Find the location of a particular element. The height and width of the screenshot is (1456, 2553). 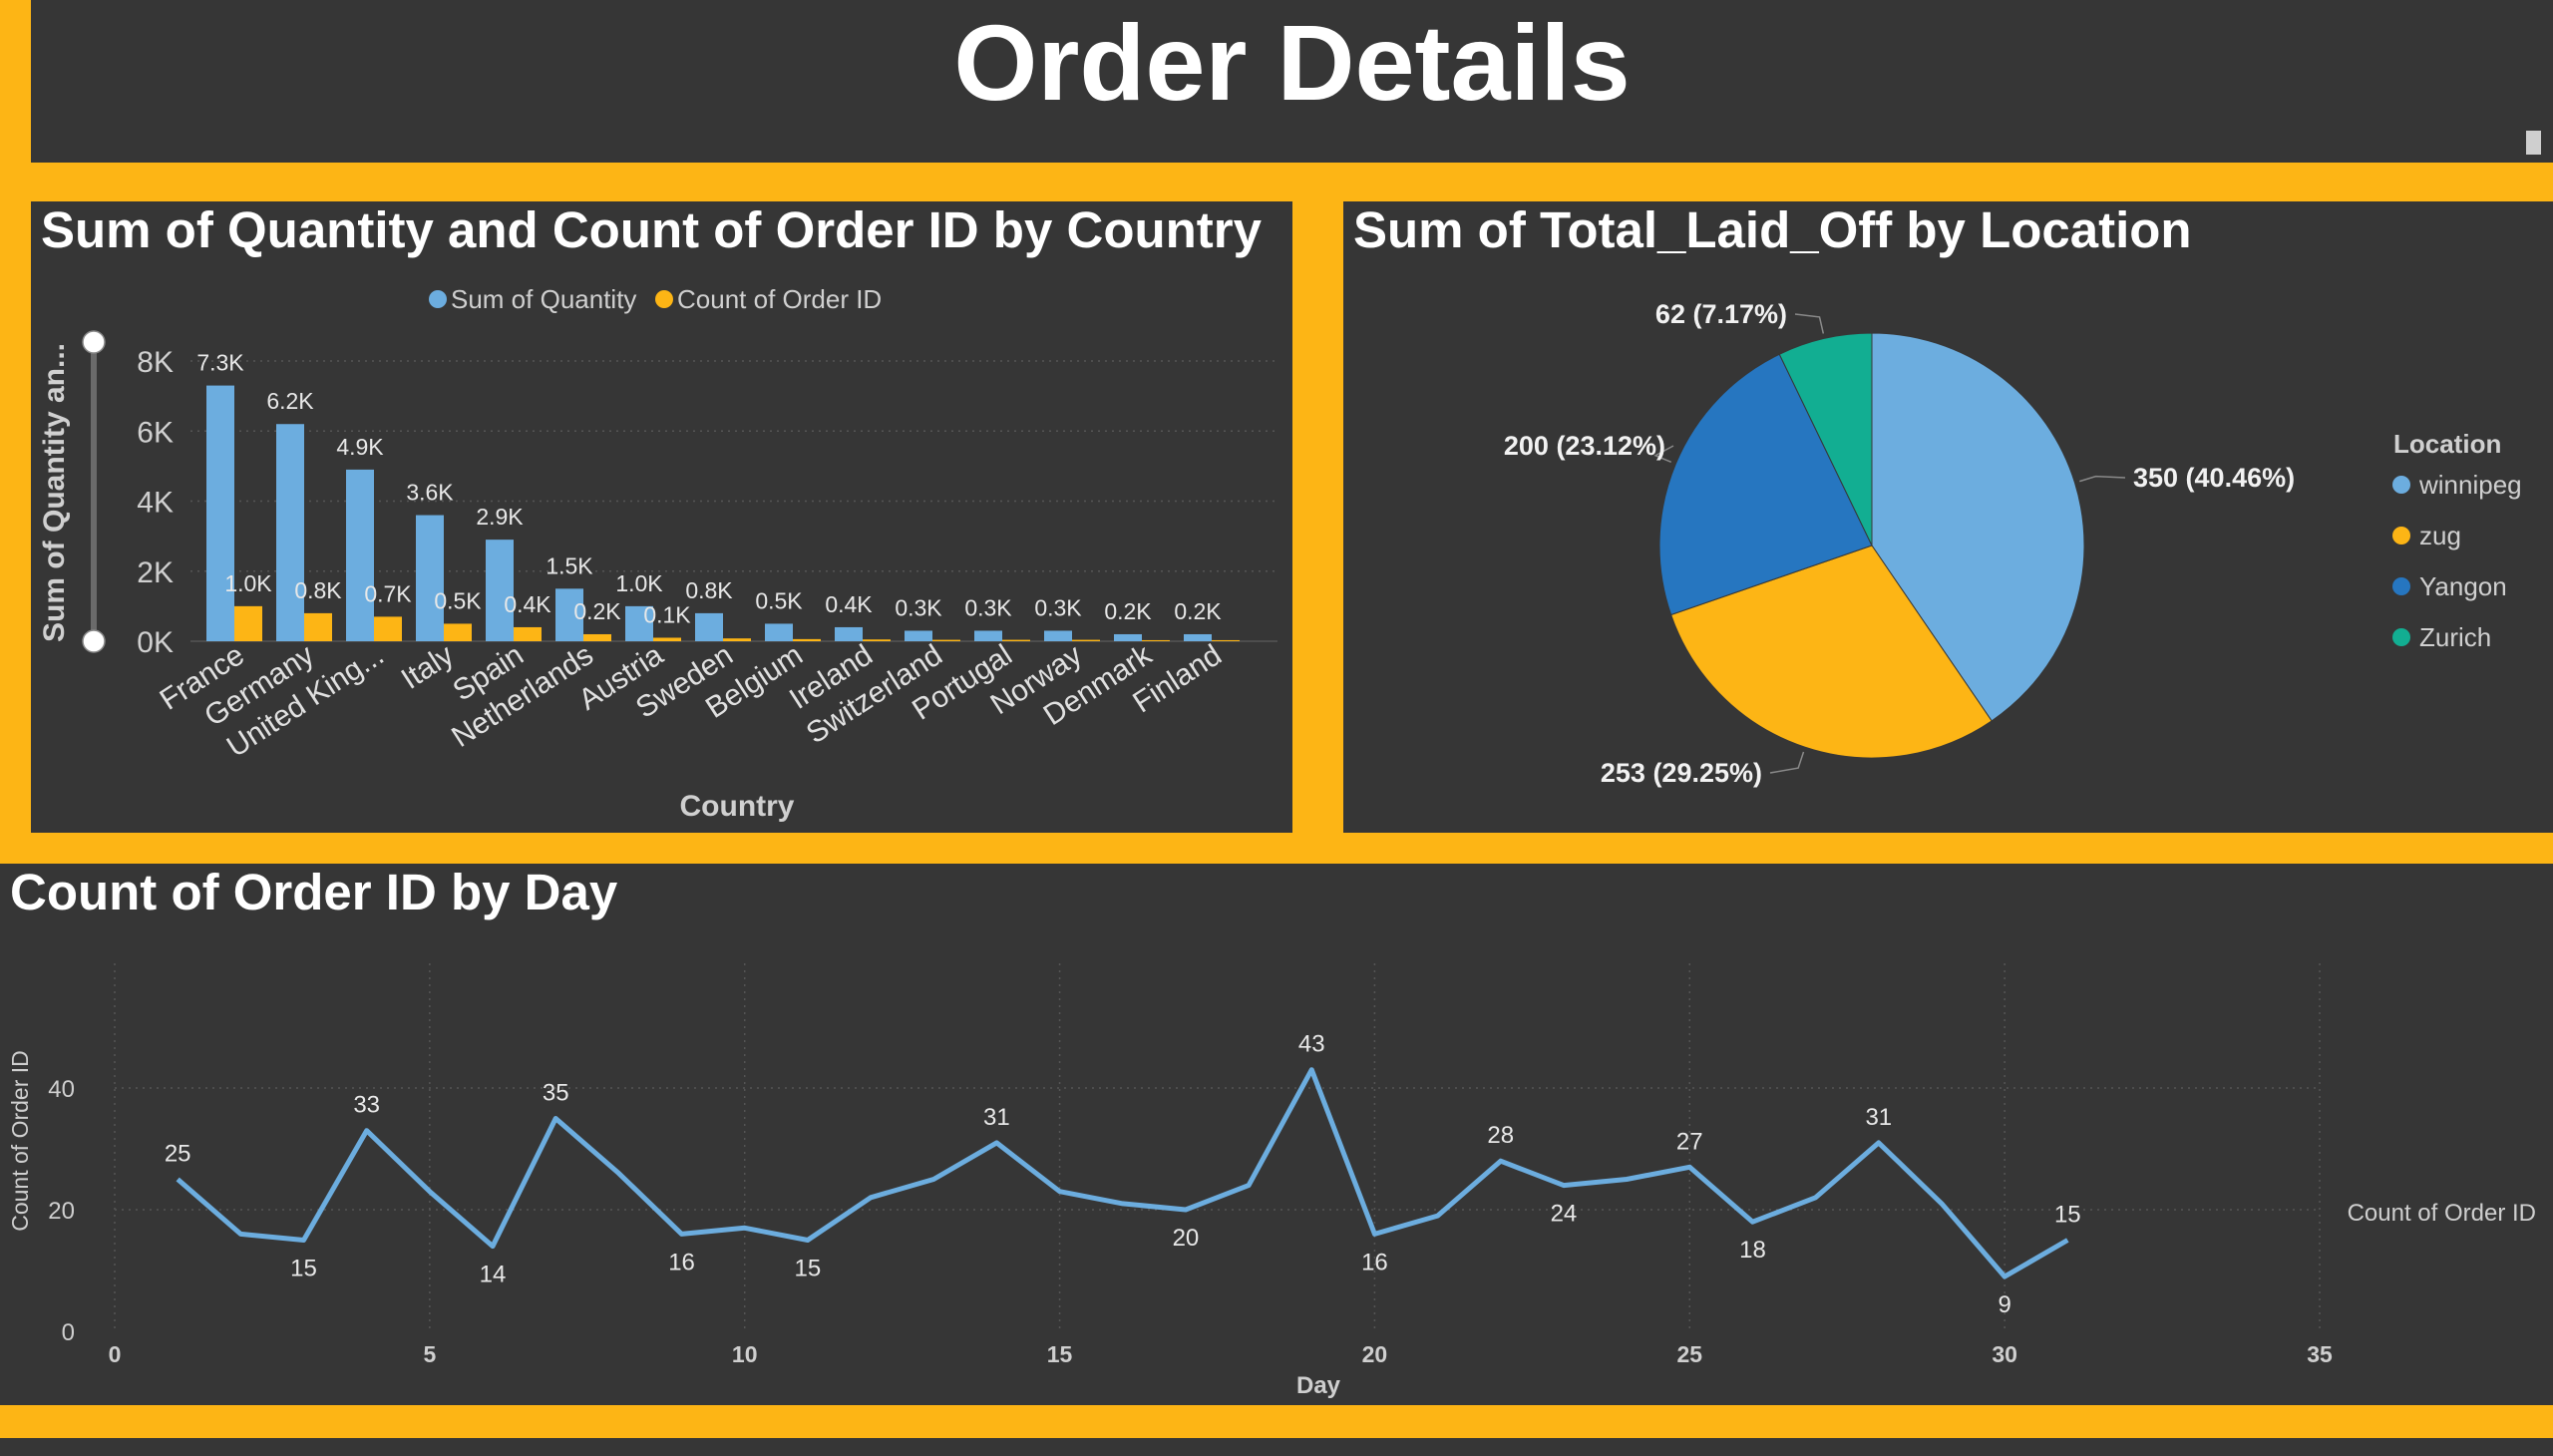

y-tick-label: 4K is located at coordinates (156, 503).